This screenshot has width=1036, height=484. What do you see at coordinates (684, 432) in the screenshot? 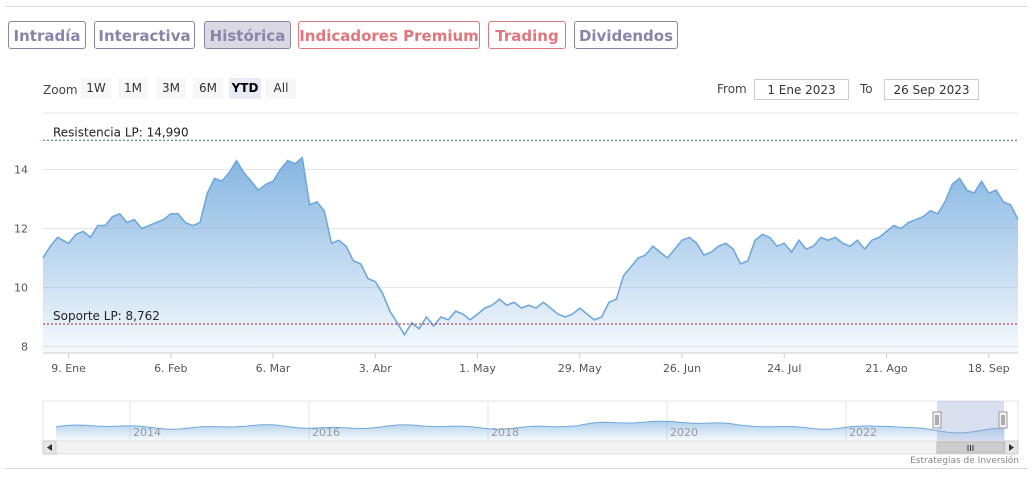
I see `navigator-year-label: 2020` at bounding box center [684, 432].